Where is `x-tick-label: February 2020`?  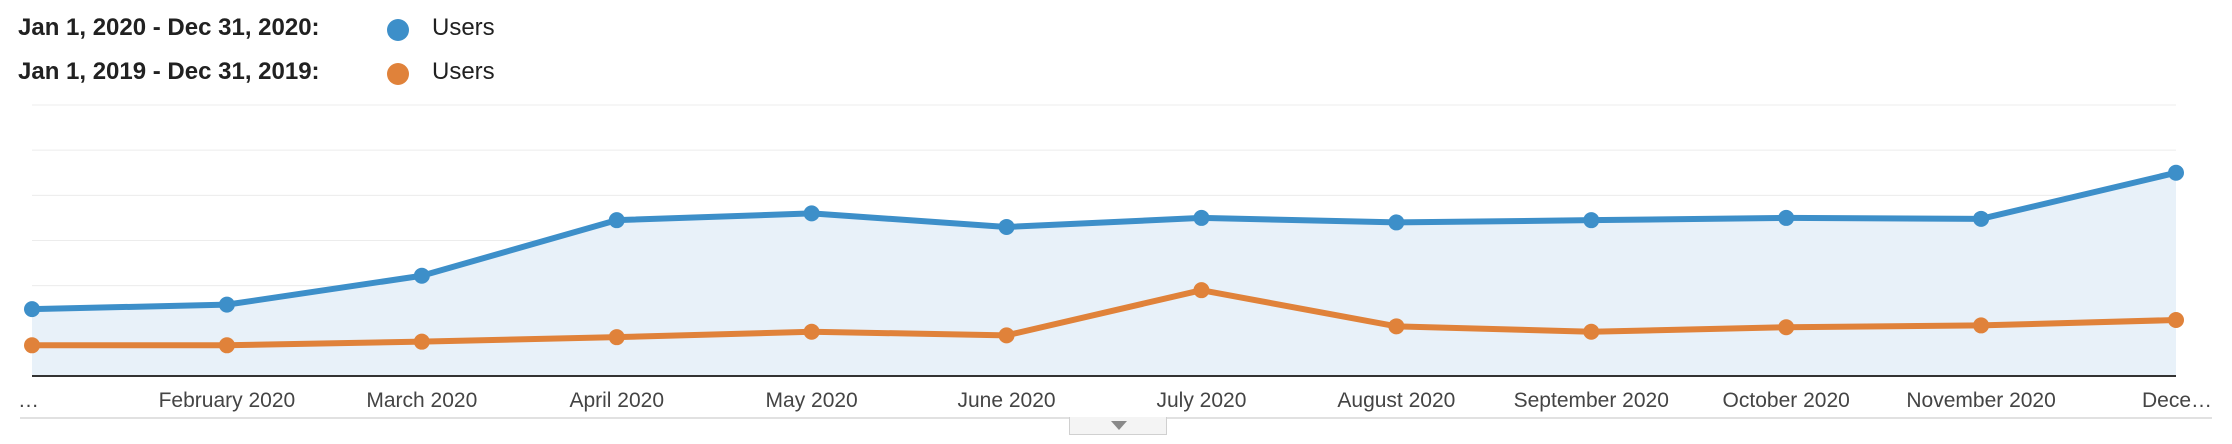
x-tick-label: February 2020 is located at coordinates (227, 400).